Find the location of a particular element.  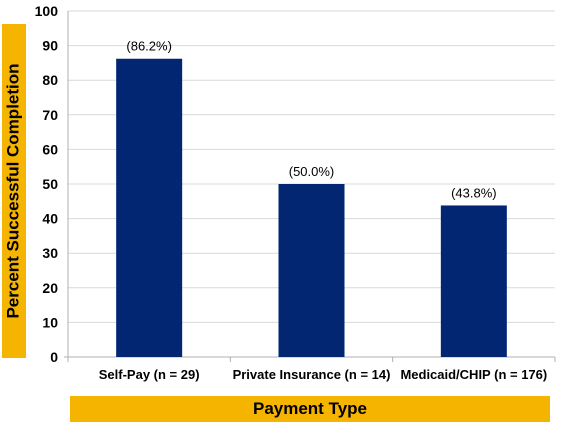

y-tick-label: 30 is located at coordinates (50, 253).